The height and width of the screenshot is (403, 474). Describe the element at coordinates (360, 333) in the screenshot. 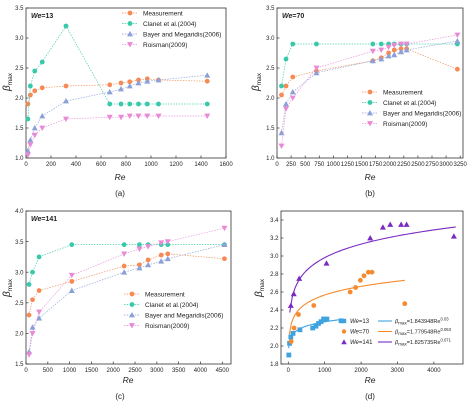

I see `legend-label: We=70` at that location.